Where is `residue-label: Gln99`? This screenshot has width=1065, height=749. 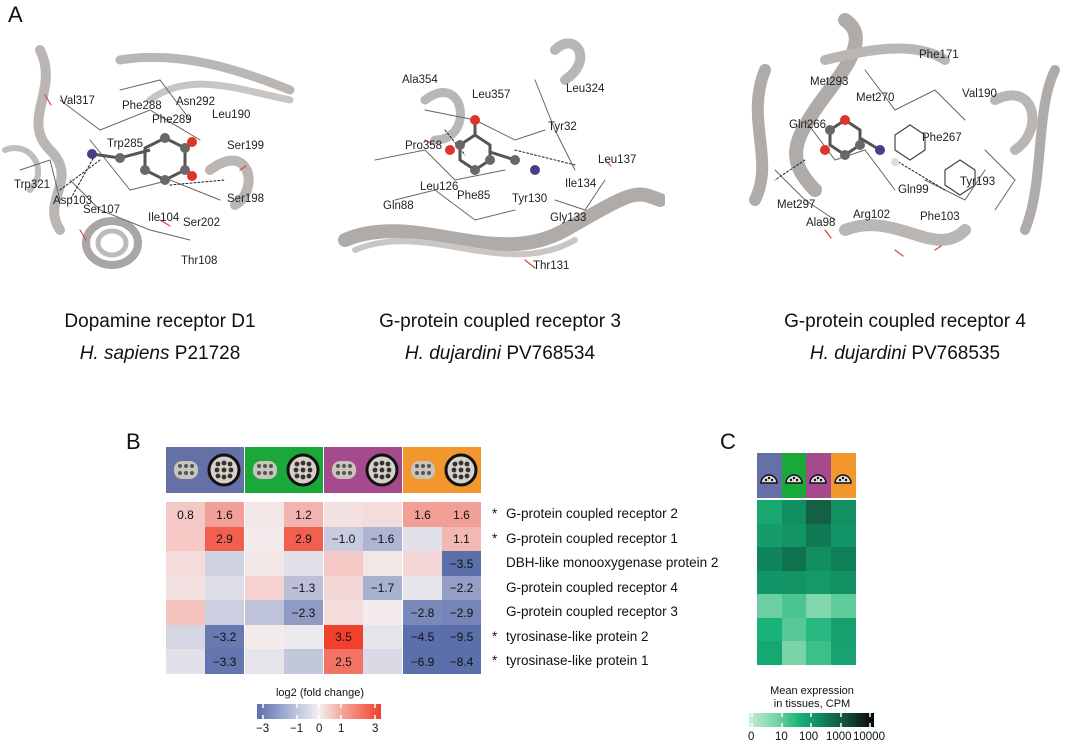
residue-label: Gln99 is located at coordinates (913, 190).